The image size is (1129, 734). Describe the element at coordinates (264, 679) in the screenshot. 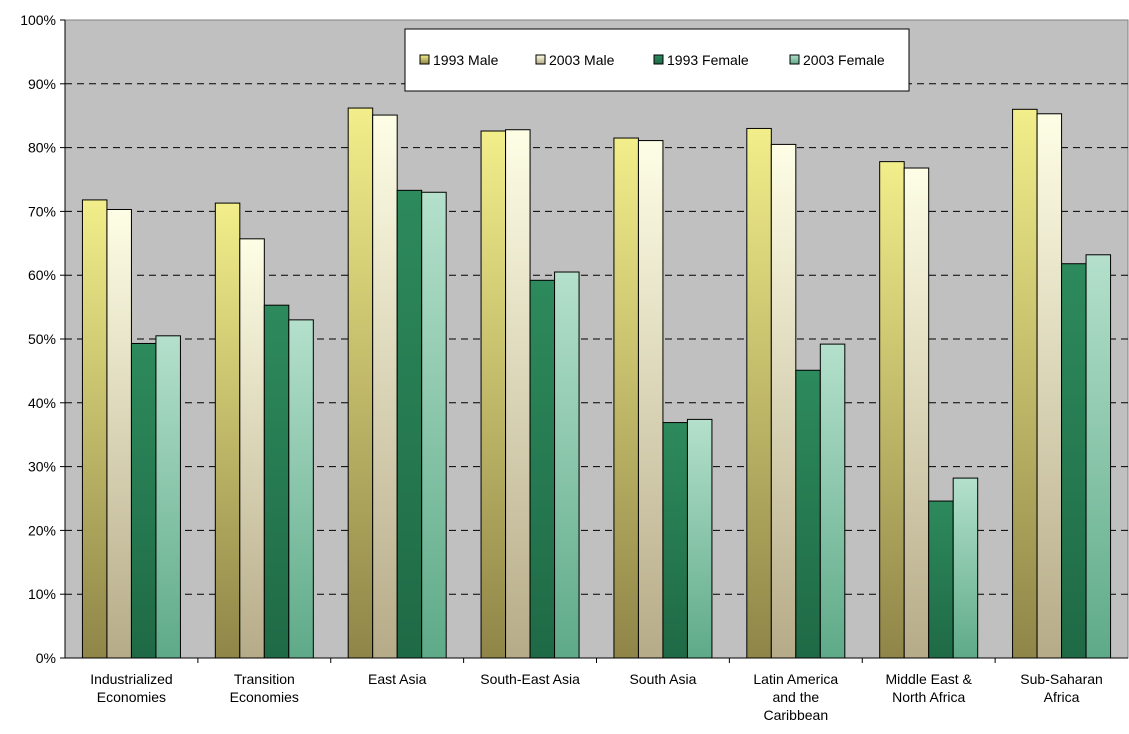

I see `x-tick-label: Transition` at that location.